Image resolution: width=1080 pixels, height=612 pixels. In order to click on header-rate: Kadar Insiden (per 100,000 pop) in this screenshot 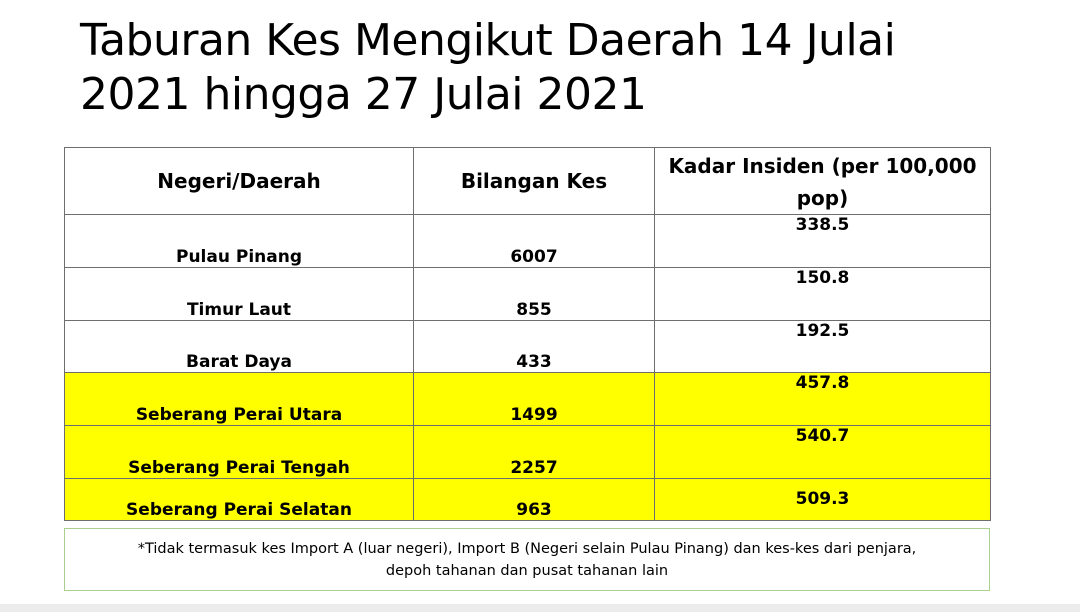, I will do `click(822, 181)`.